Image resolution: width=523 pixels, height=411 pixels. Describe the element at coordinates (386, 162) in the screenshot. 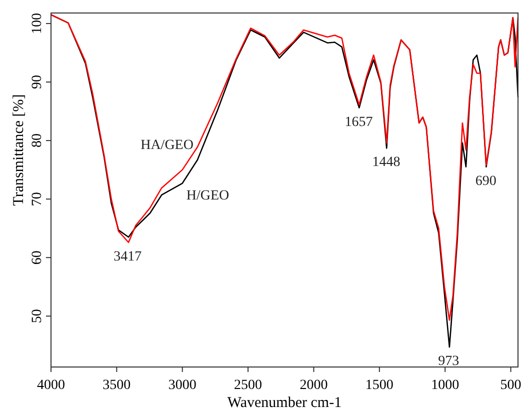

I see `annotation: 1448` at that location.